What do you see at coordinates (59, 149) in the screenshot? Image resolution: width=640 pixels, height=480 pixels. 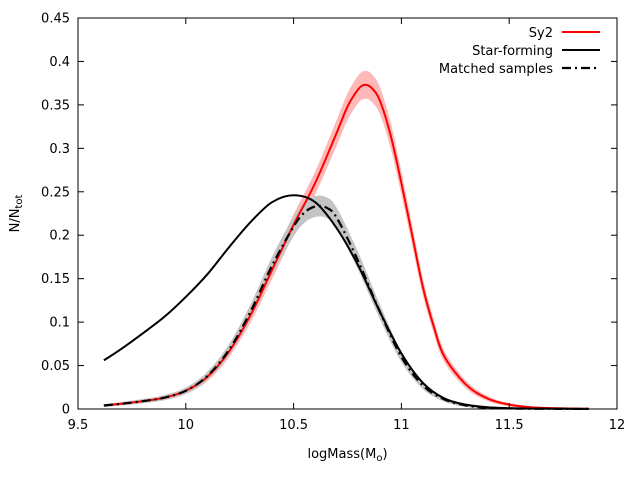 I see `y-tick-label: 0.3` at bounding box center [59, 149].